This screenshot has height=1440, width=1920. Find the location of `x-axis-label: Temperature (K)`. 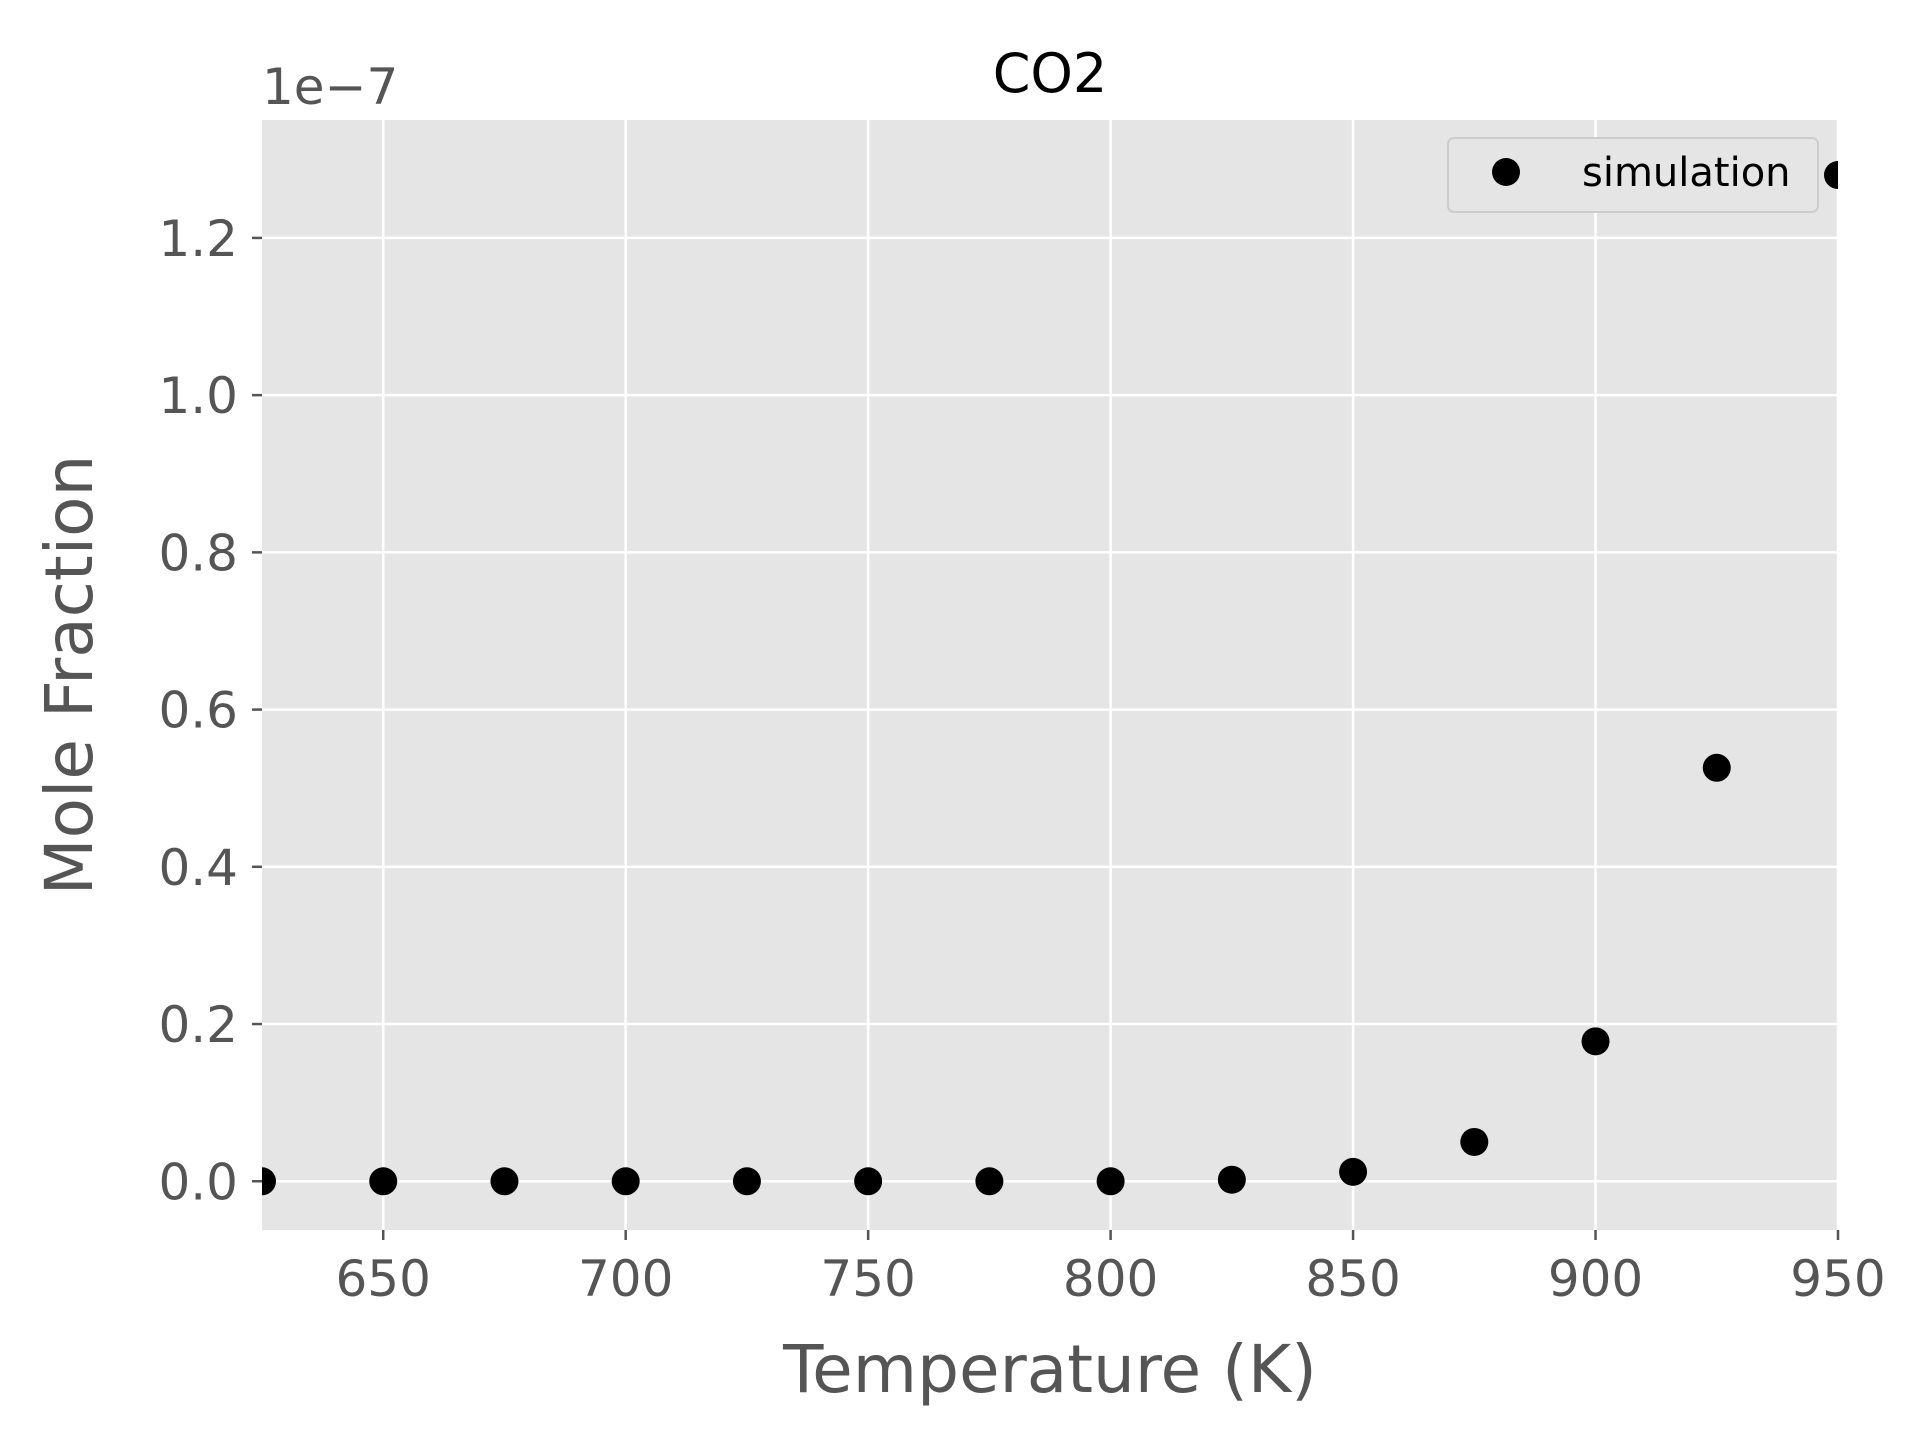

x-axis-label: Temperature (K) is located at coordinates (1049, 1369).